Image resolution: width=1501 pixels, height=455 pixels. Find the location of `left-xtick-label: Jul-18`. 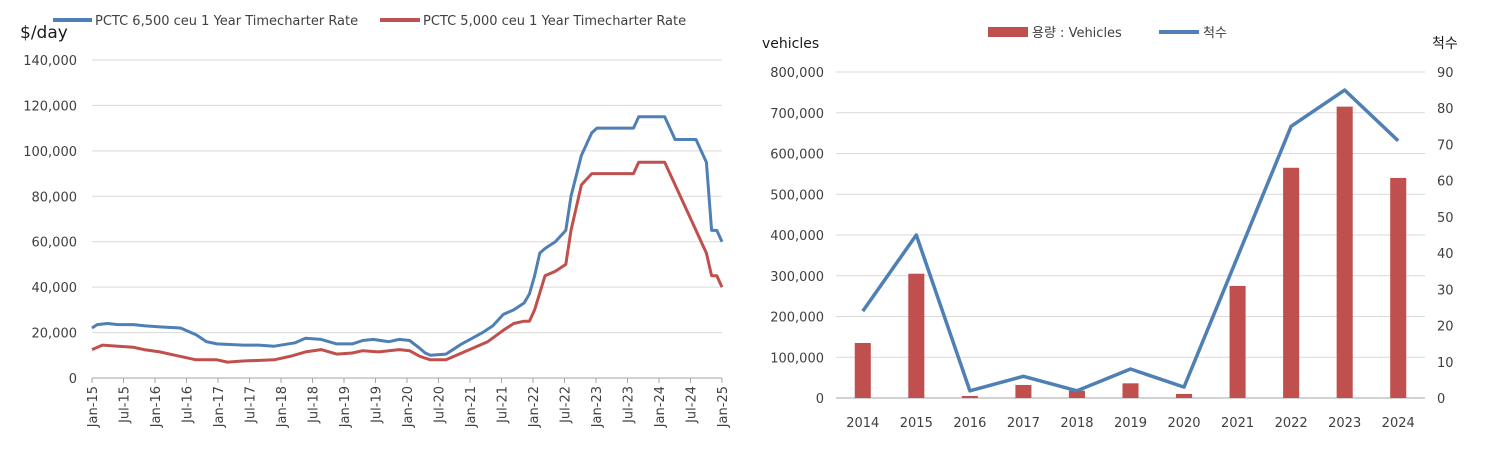

left-xtick-label: Jul-18 is located at coordinates (314, 405).